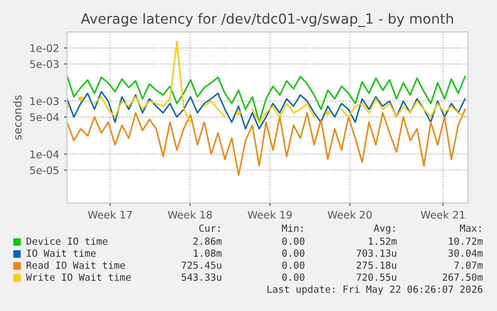 The image size is (497, 311). Describe the element at coordinates (292, 228) in the screenshot. I see `text: Min:` at that location.